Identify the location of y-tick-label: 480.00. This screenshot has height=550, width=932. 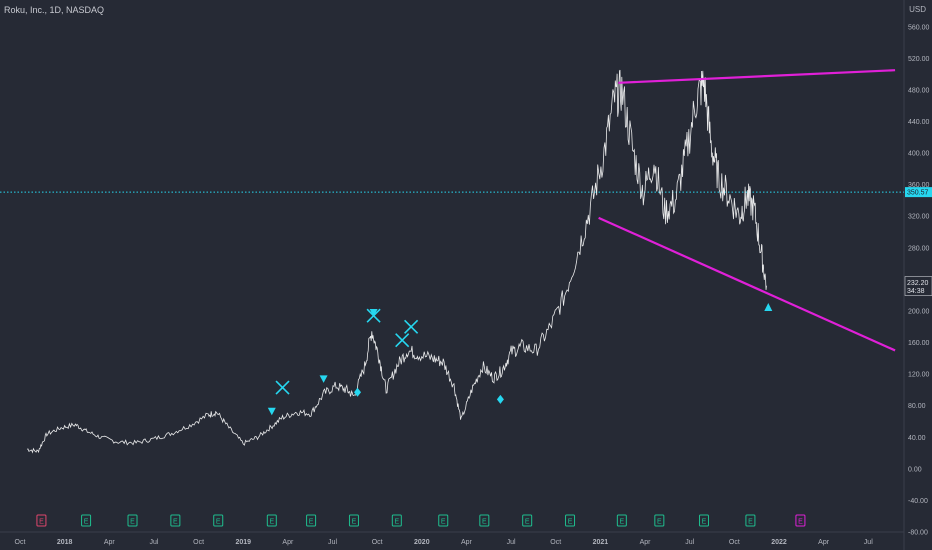
(919, 90).